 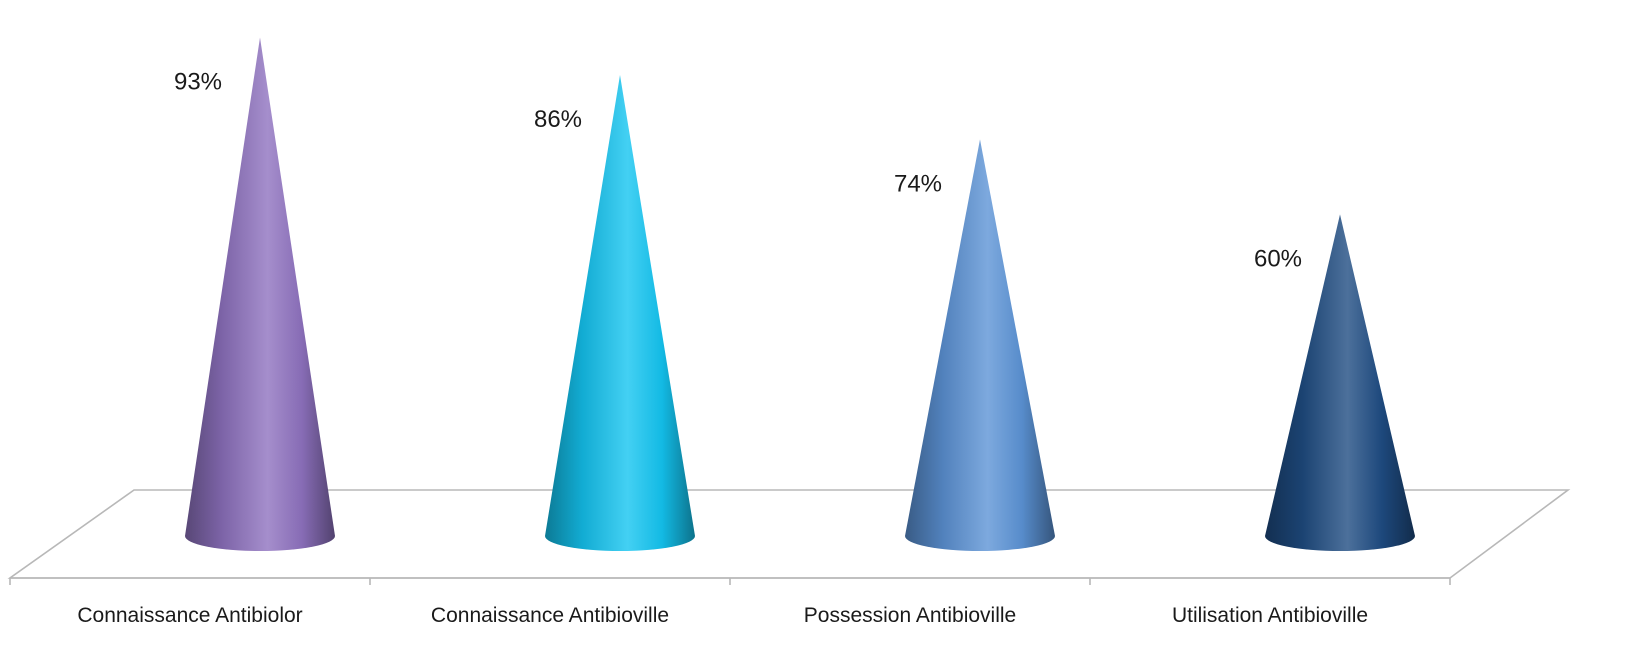 What do you see at coordinates (1278, 258) in the screenshot?
I see `data-label: 60%` at bounding box center [1278, 258].